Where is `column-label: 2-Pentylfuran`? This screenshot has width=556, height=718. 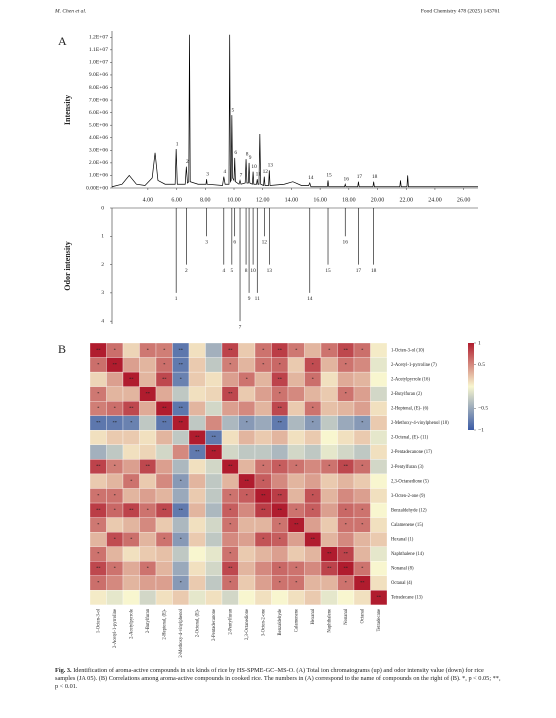
column-label: 2-Pentylfuran is located at coordinates (230, 621).